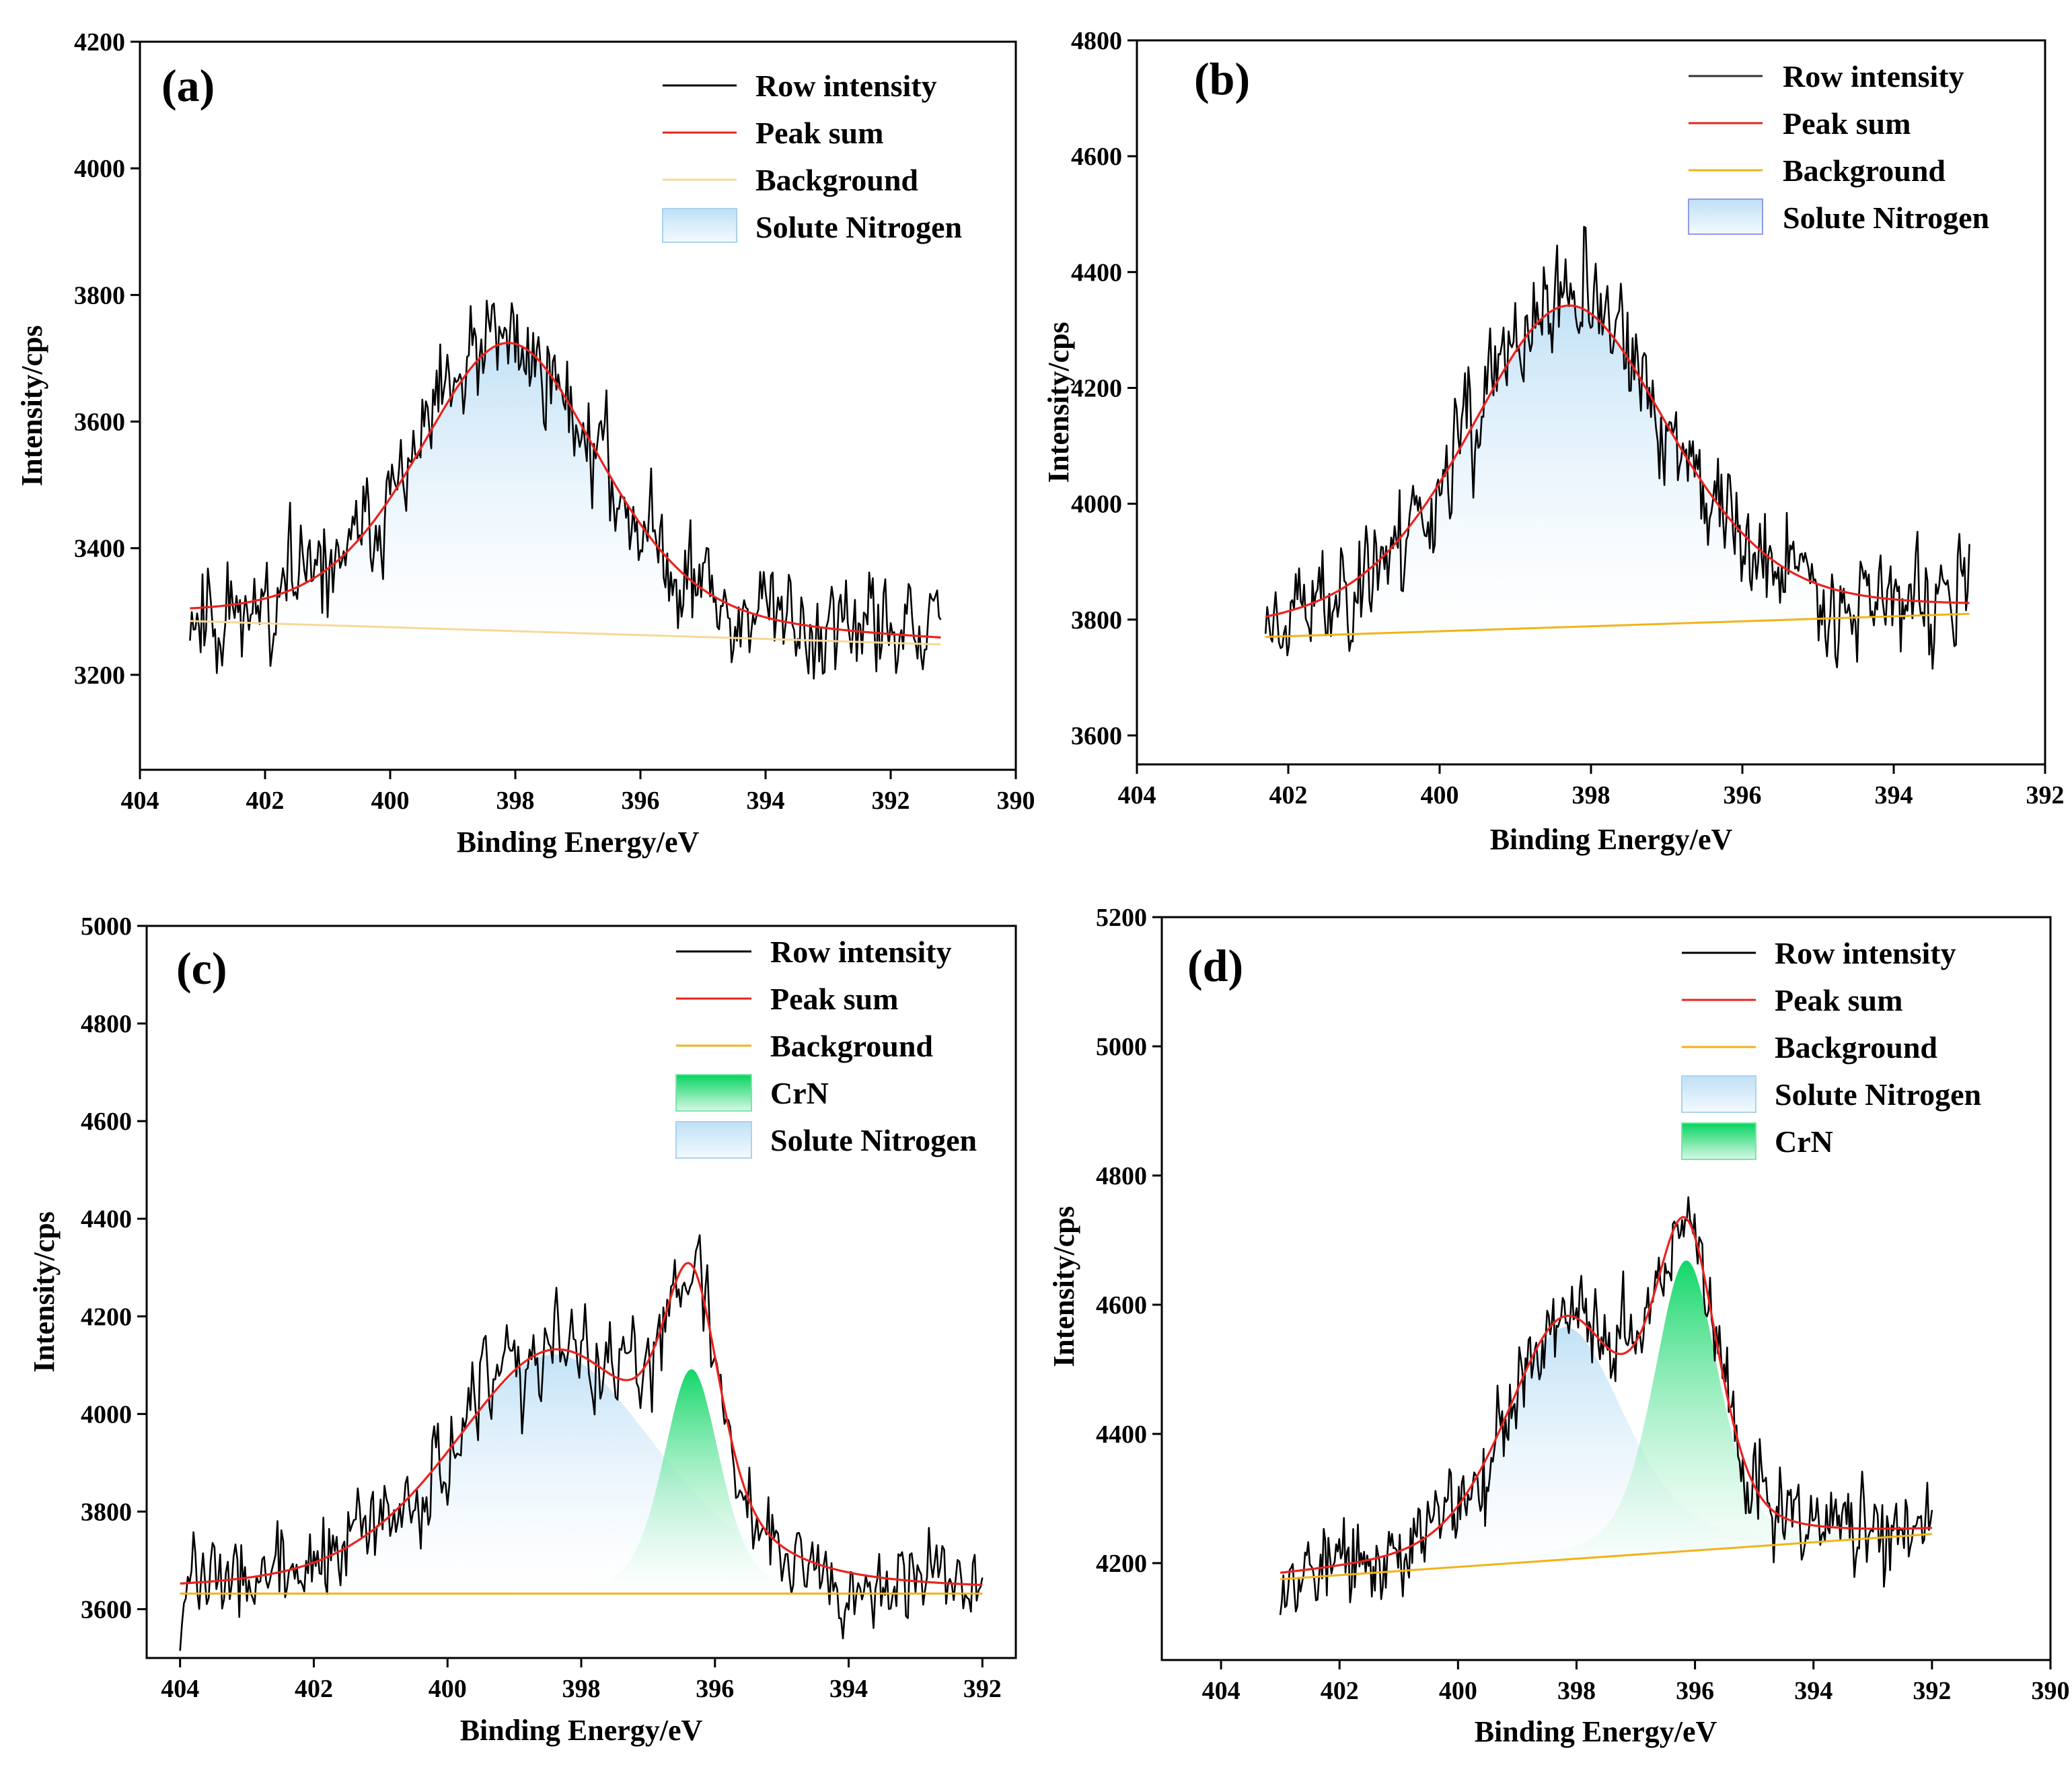 This screenshot has height=1767, width=2072. What do you see at coordinates (2051, 1691) in the screenshot?
I see `x-tick-label: 390` at bounding box center [2051, 1691].